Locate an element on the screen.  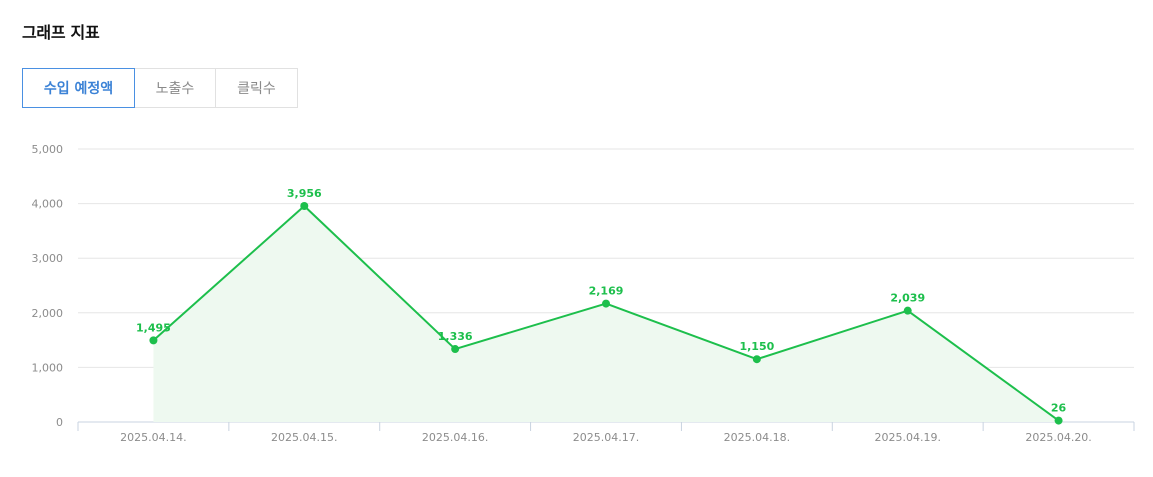
y-tick-label: 1,000 is located at coordinates (48, 367).